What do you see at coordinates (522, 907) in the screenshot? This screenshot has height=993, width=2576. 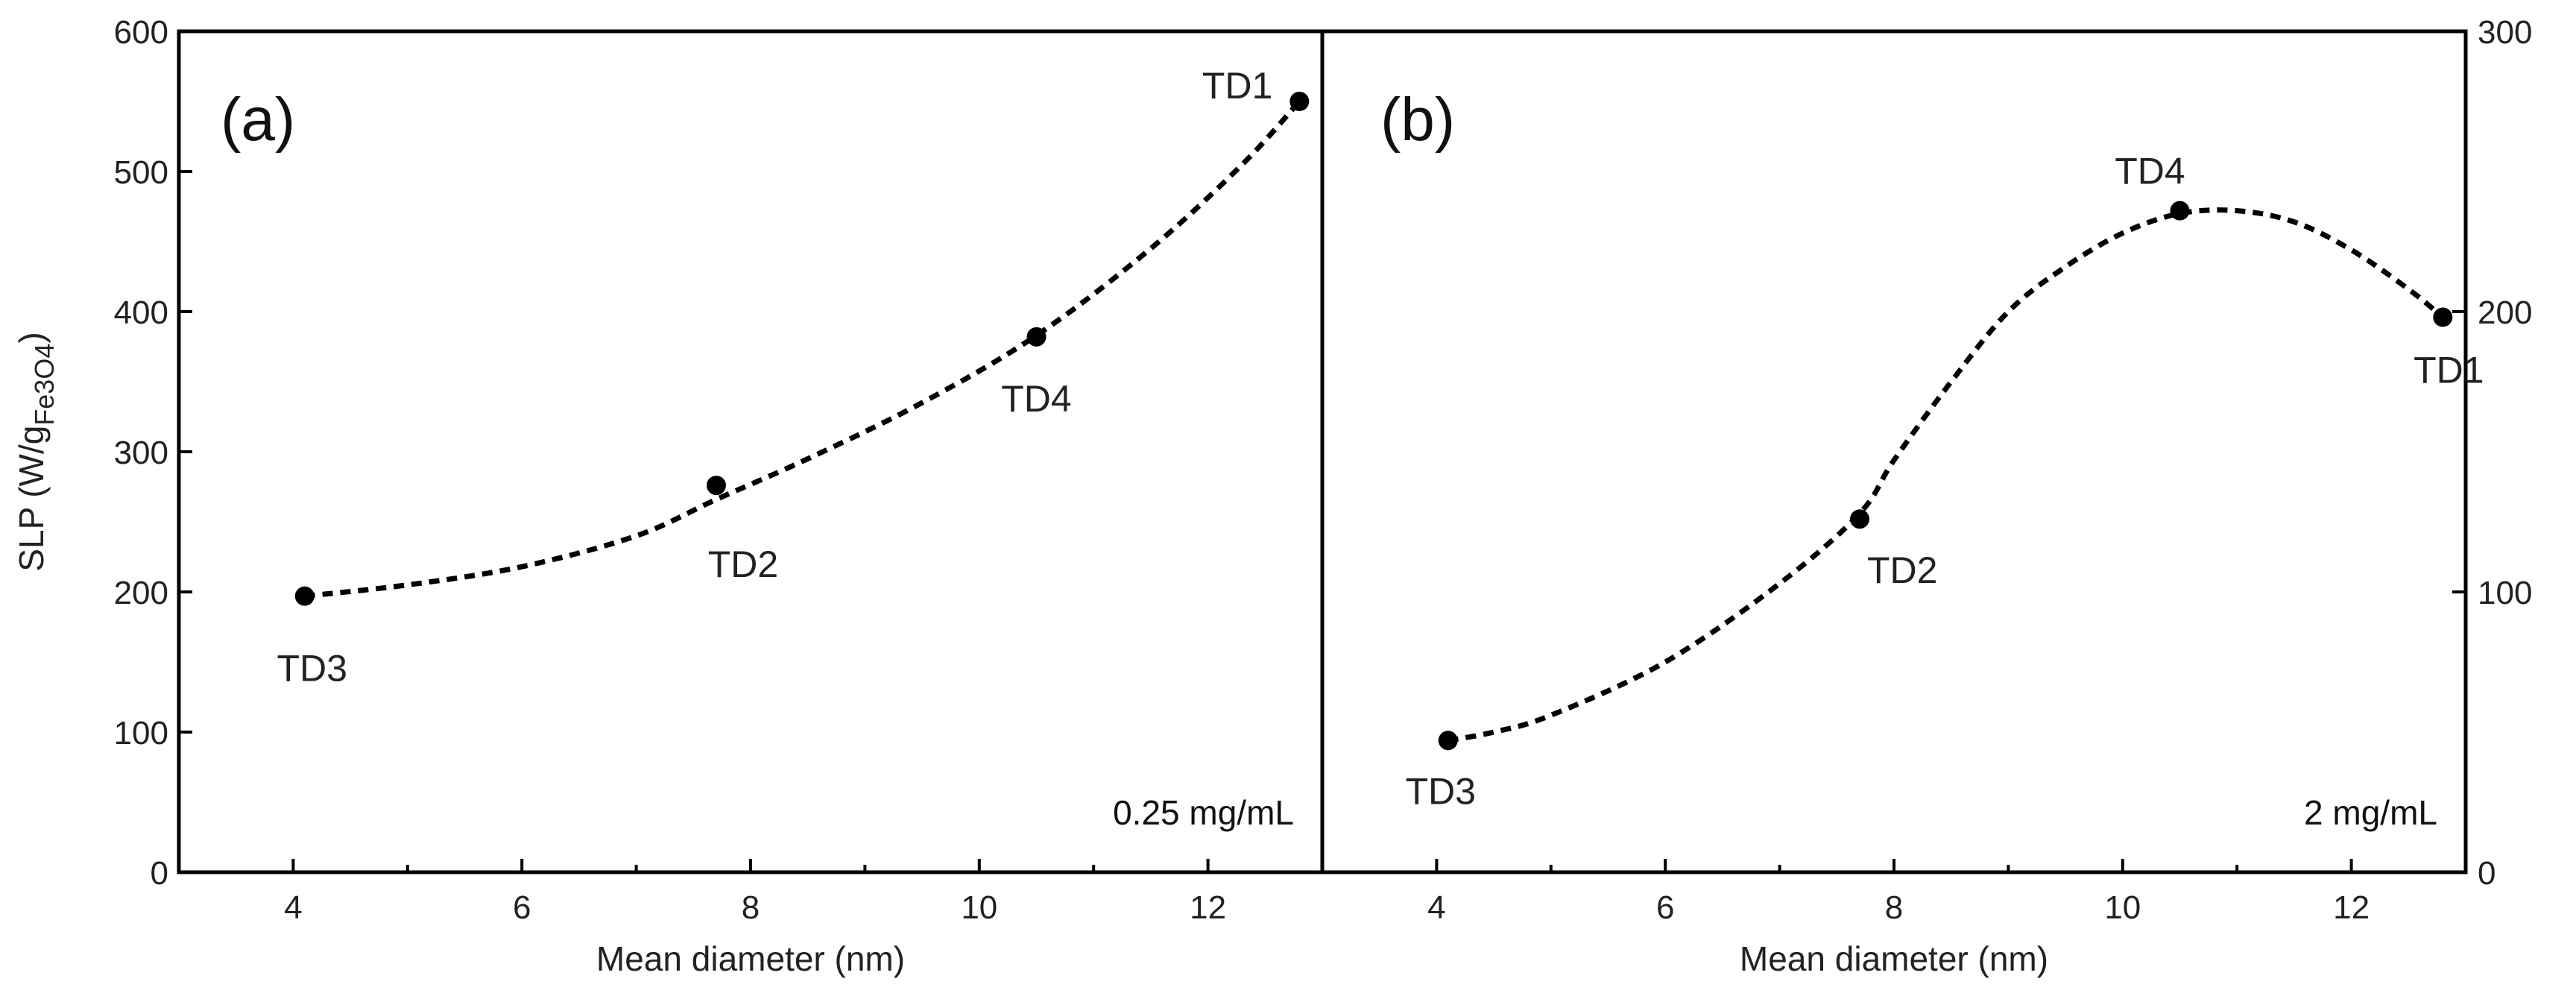 I see `panel-a-x-tick-label: 6` at bounding box center [522, 907].